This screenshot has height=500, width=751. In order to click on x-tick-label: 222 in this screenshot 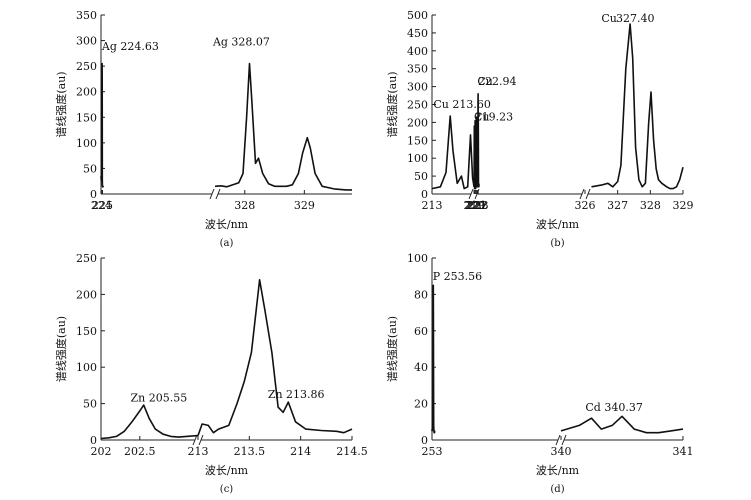, I will do `click(477, 205)`.